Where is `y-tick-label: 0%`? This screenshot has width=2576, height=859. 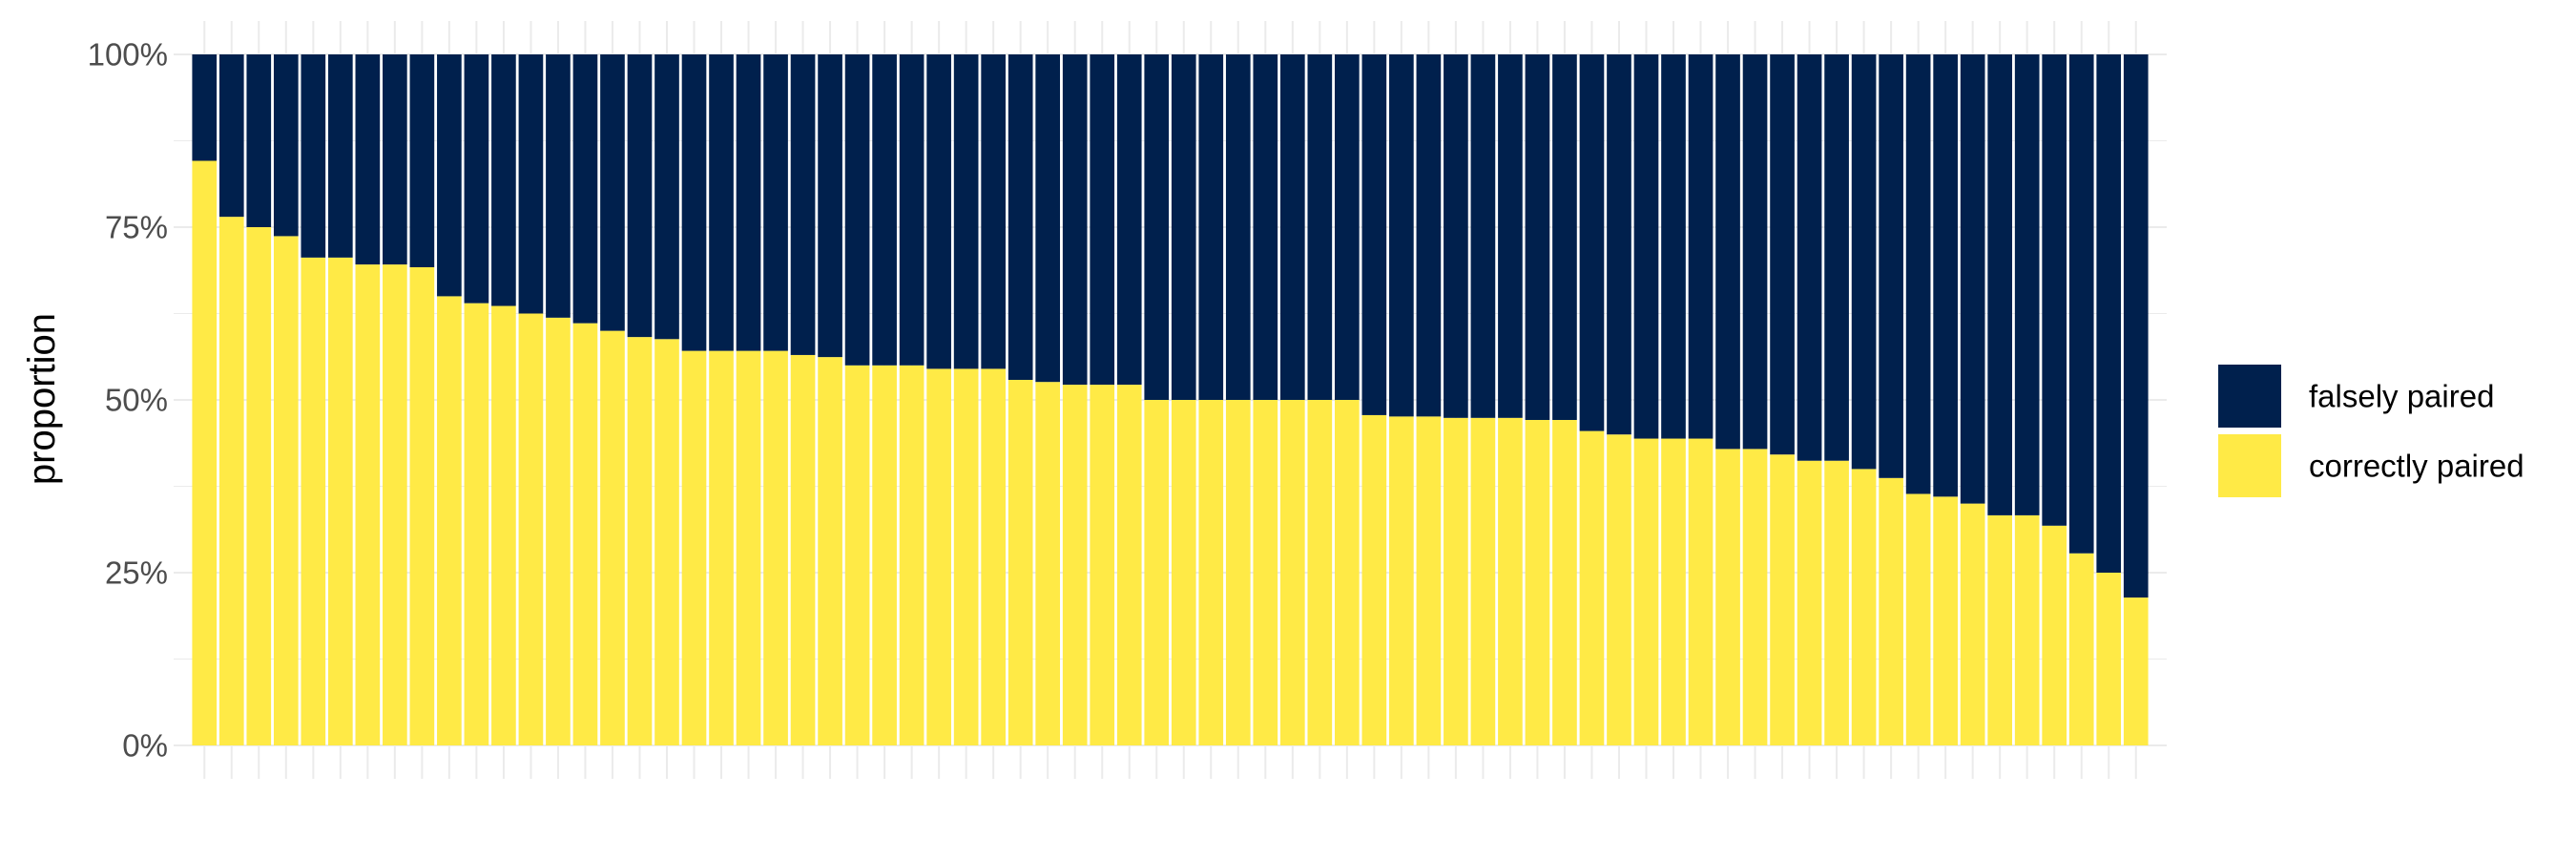
y-tick-label: 0% is located at coordinates (145, 746).